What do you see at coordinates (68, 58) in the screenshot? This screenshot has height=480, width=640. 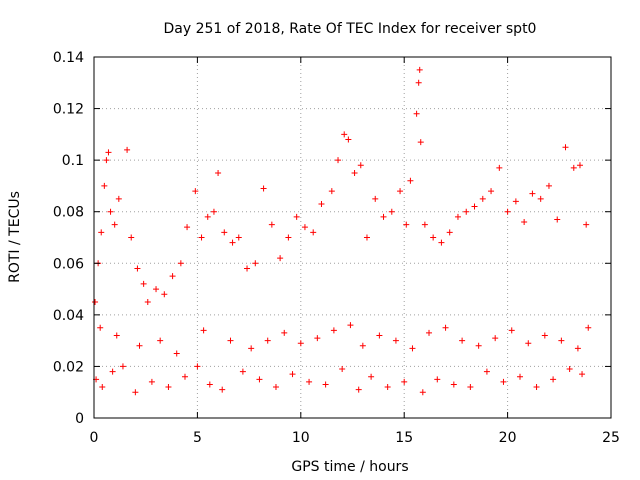 I see `y-tick-label: 0.14` at bounding box center [68, 58].